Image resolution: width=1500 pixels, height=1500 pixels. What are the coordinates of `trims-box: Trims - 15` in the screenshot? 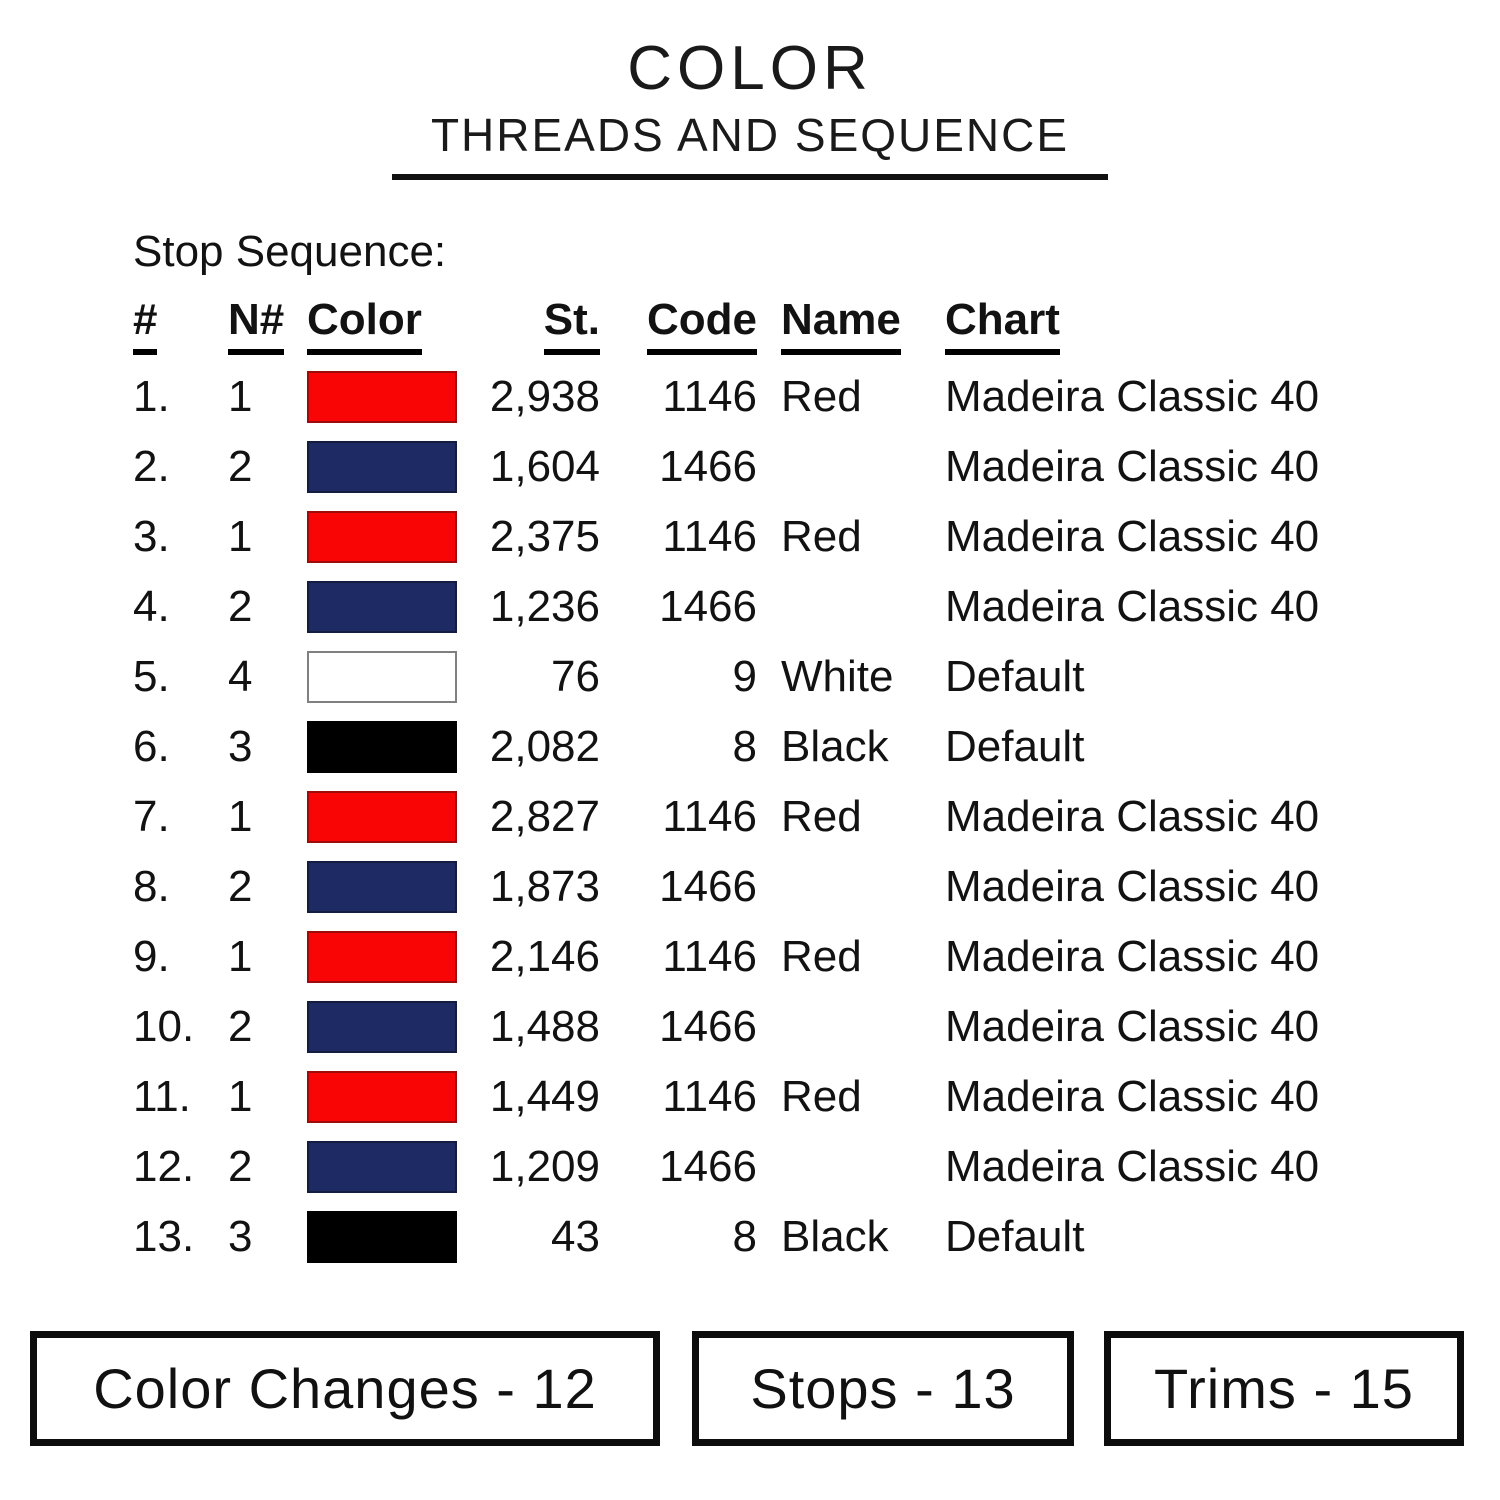 It's located at (1284, 1388).